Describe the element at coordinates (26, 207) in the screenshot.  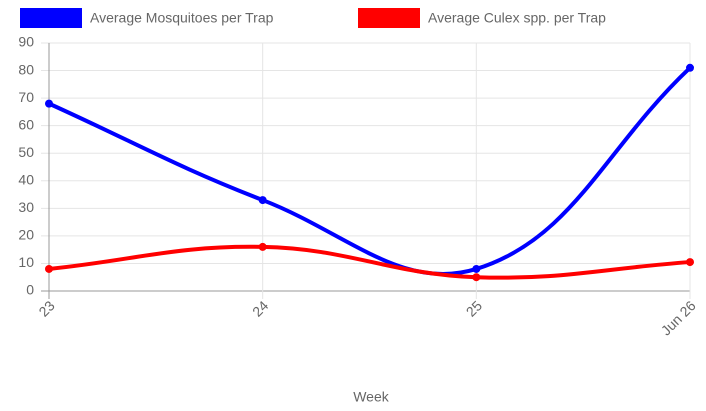
I see `y-tick-label: 30` at that location.